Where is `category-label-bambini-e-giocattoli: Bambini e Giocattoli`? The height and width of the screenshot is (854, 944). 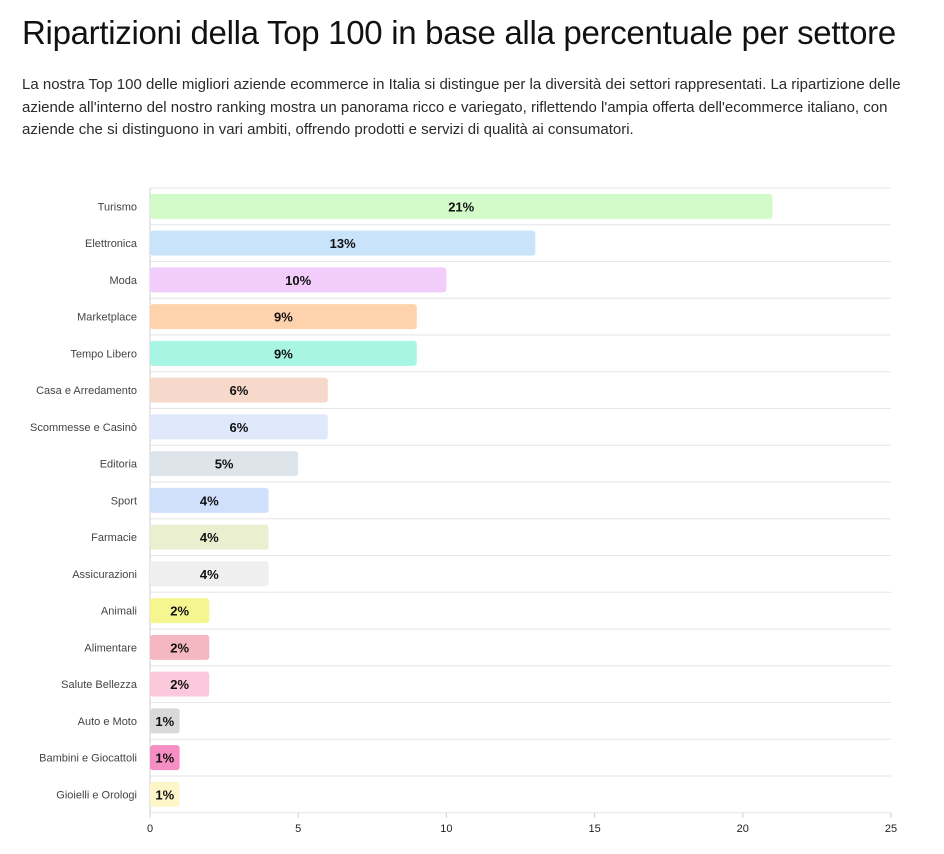 category-label-bambini-e-giocattoli: Bambini e Giocattoli is located at coordinates (88, 759).